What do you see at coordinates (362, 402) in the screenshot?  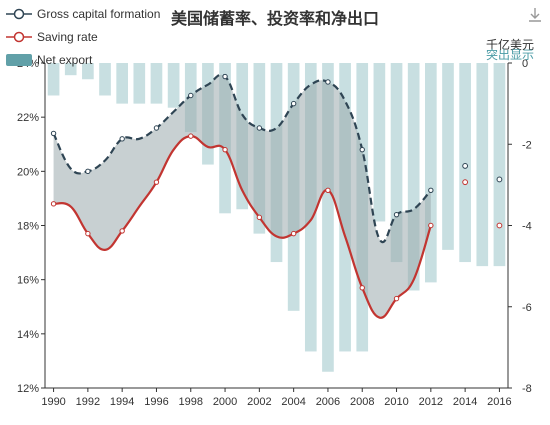 I see `x-tick-label: 2008` at bounding box center [362, 402].